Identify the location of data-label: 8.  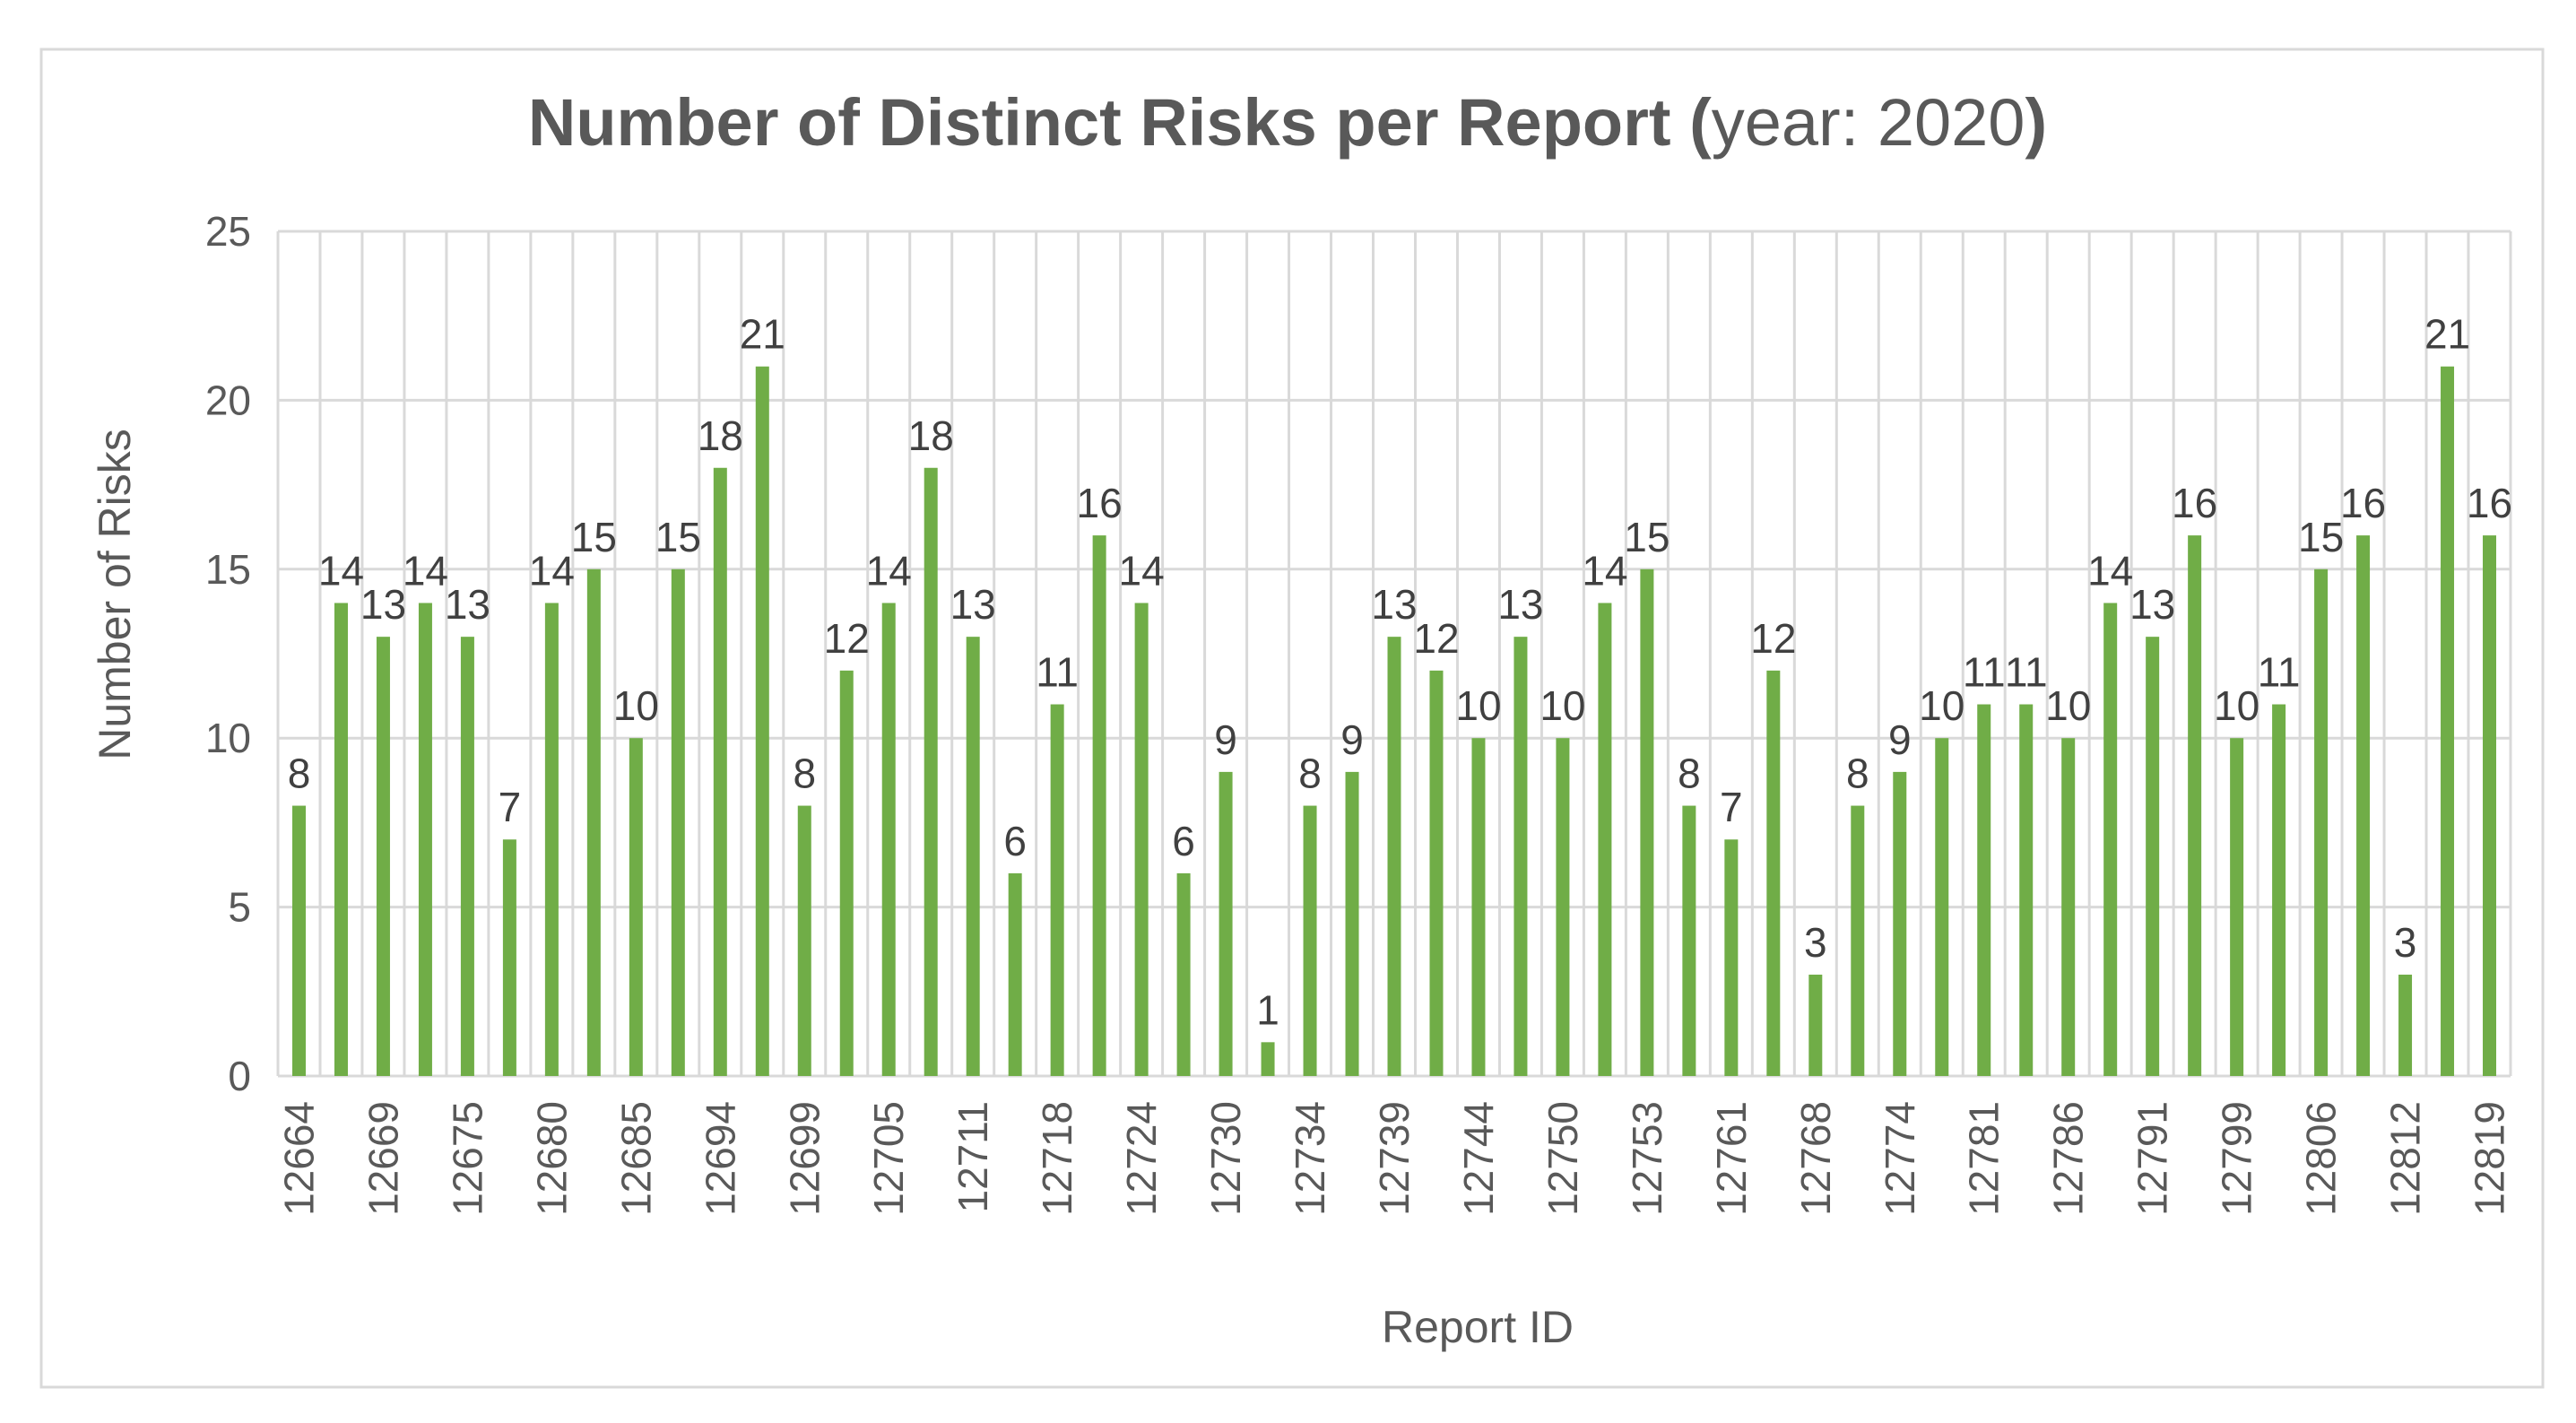
(1689, 774).